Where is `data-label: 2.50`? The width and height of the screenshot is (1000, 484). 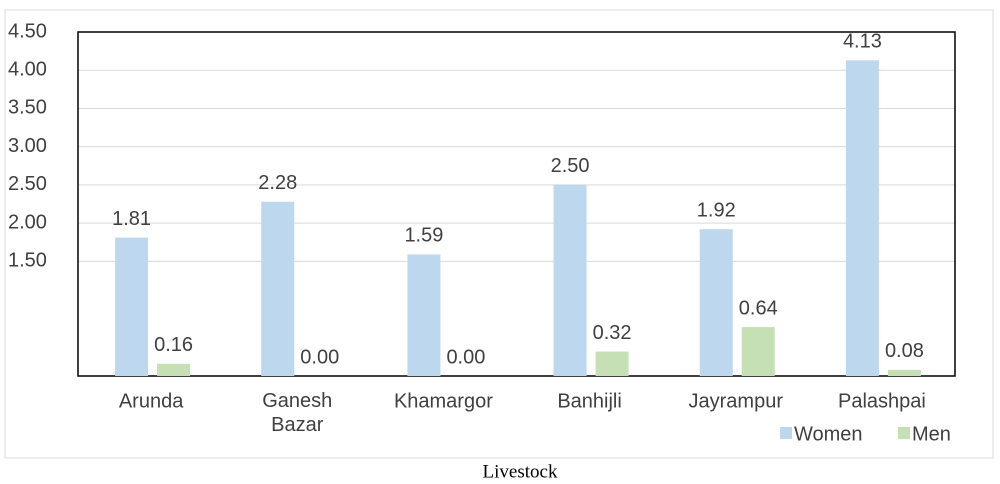
data-label: 2.50 is located at coordinates (570, 166).